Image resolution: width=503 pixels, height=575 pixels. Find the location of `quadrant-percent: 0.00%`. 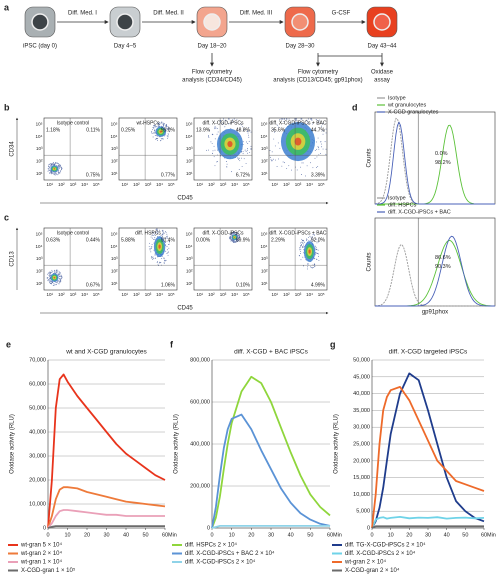

quadrant-percent: 0.00% is located at coordinates (203, 240).